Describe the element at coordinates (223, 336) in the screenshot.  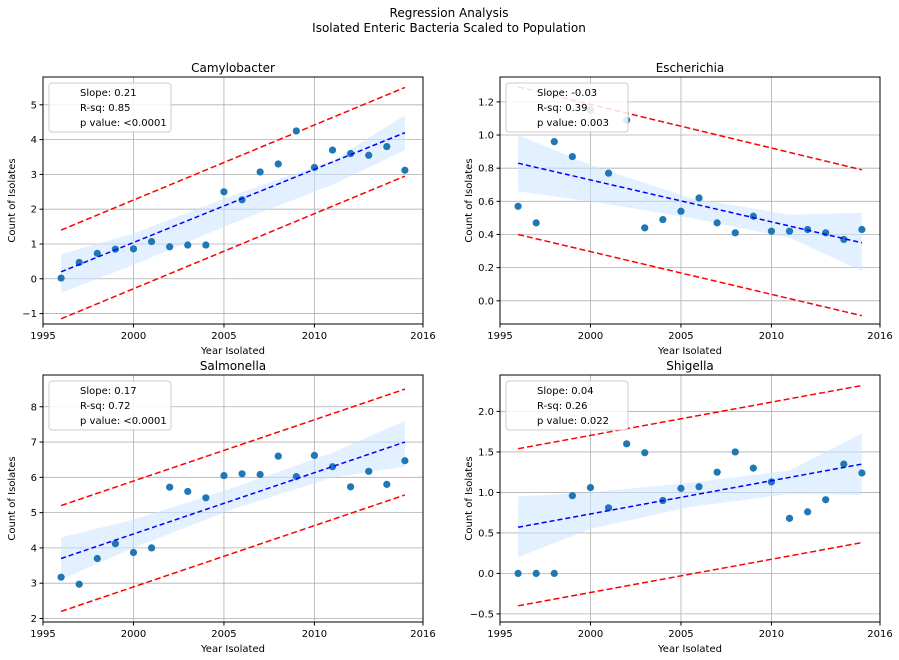
I see `x-tick-label: 2005` at that location.